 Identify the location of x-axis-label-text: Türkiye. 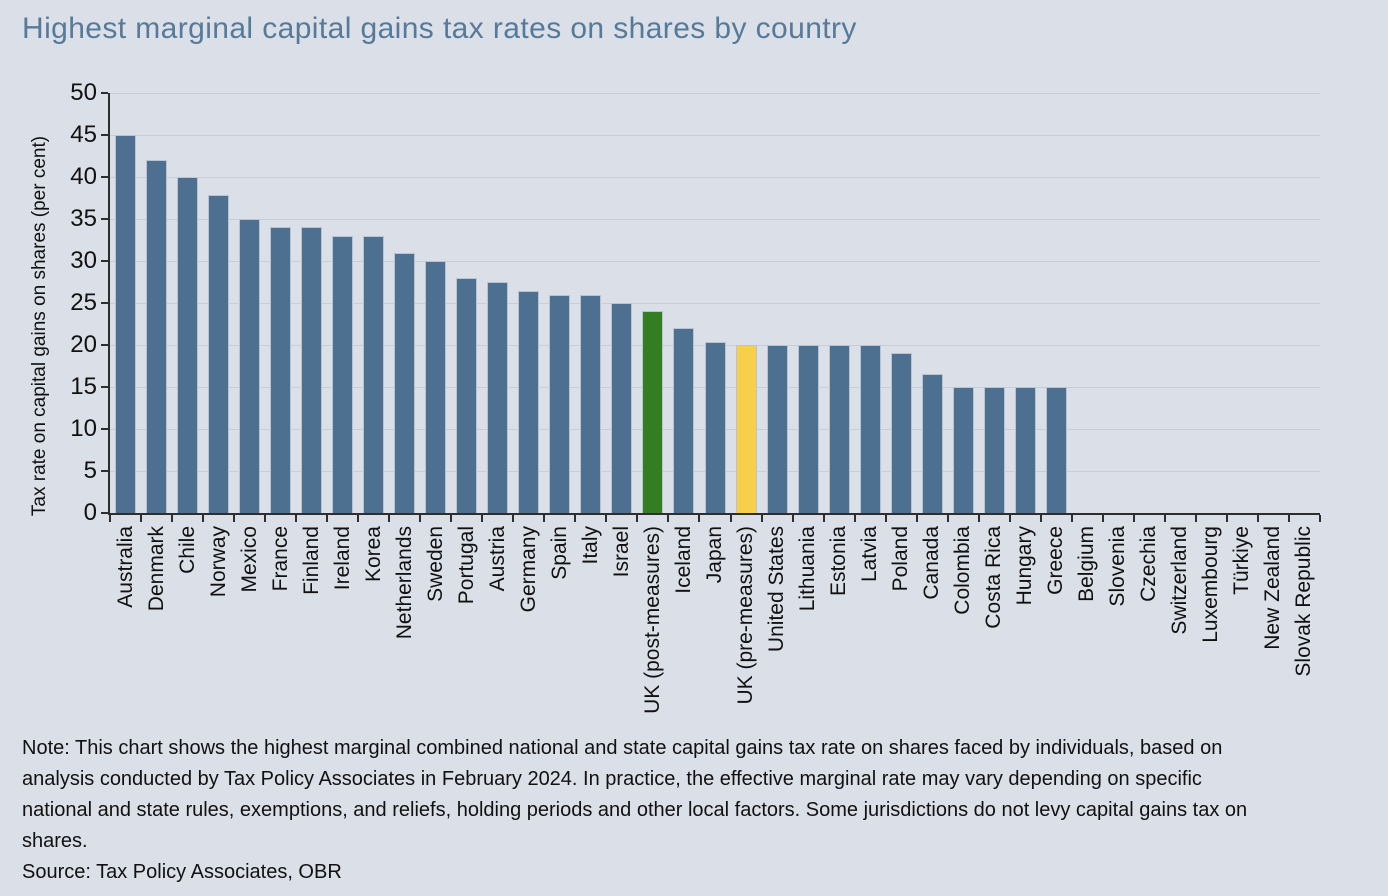
(1242, 560).